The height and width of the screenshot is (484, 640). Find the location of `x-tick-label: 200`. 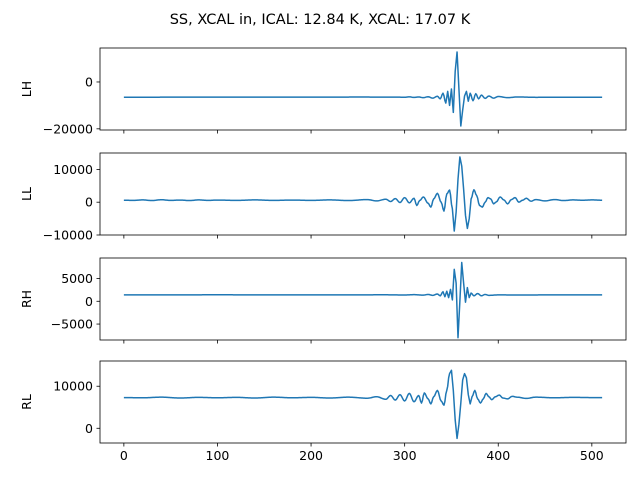

x-tick-label: 200 is located at coordinates (311, 455).